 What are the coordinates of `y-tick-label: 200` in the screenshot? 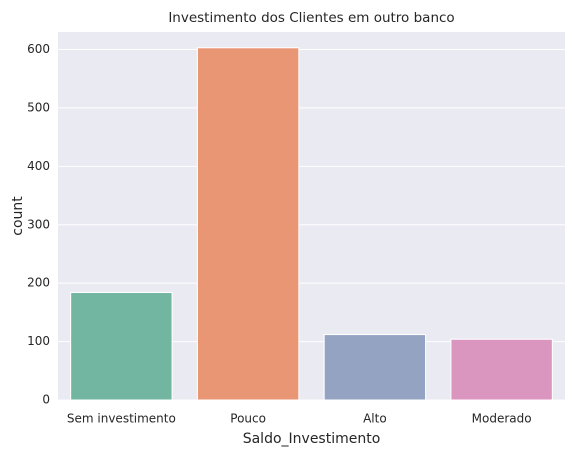 It's located at (38, 283).